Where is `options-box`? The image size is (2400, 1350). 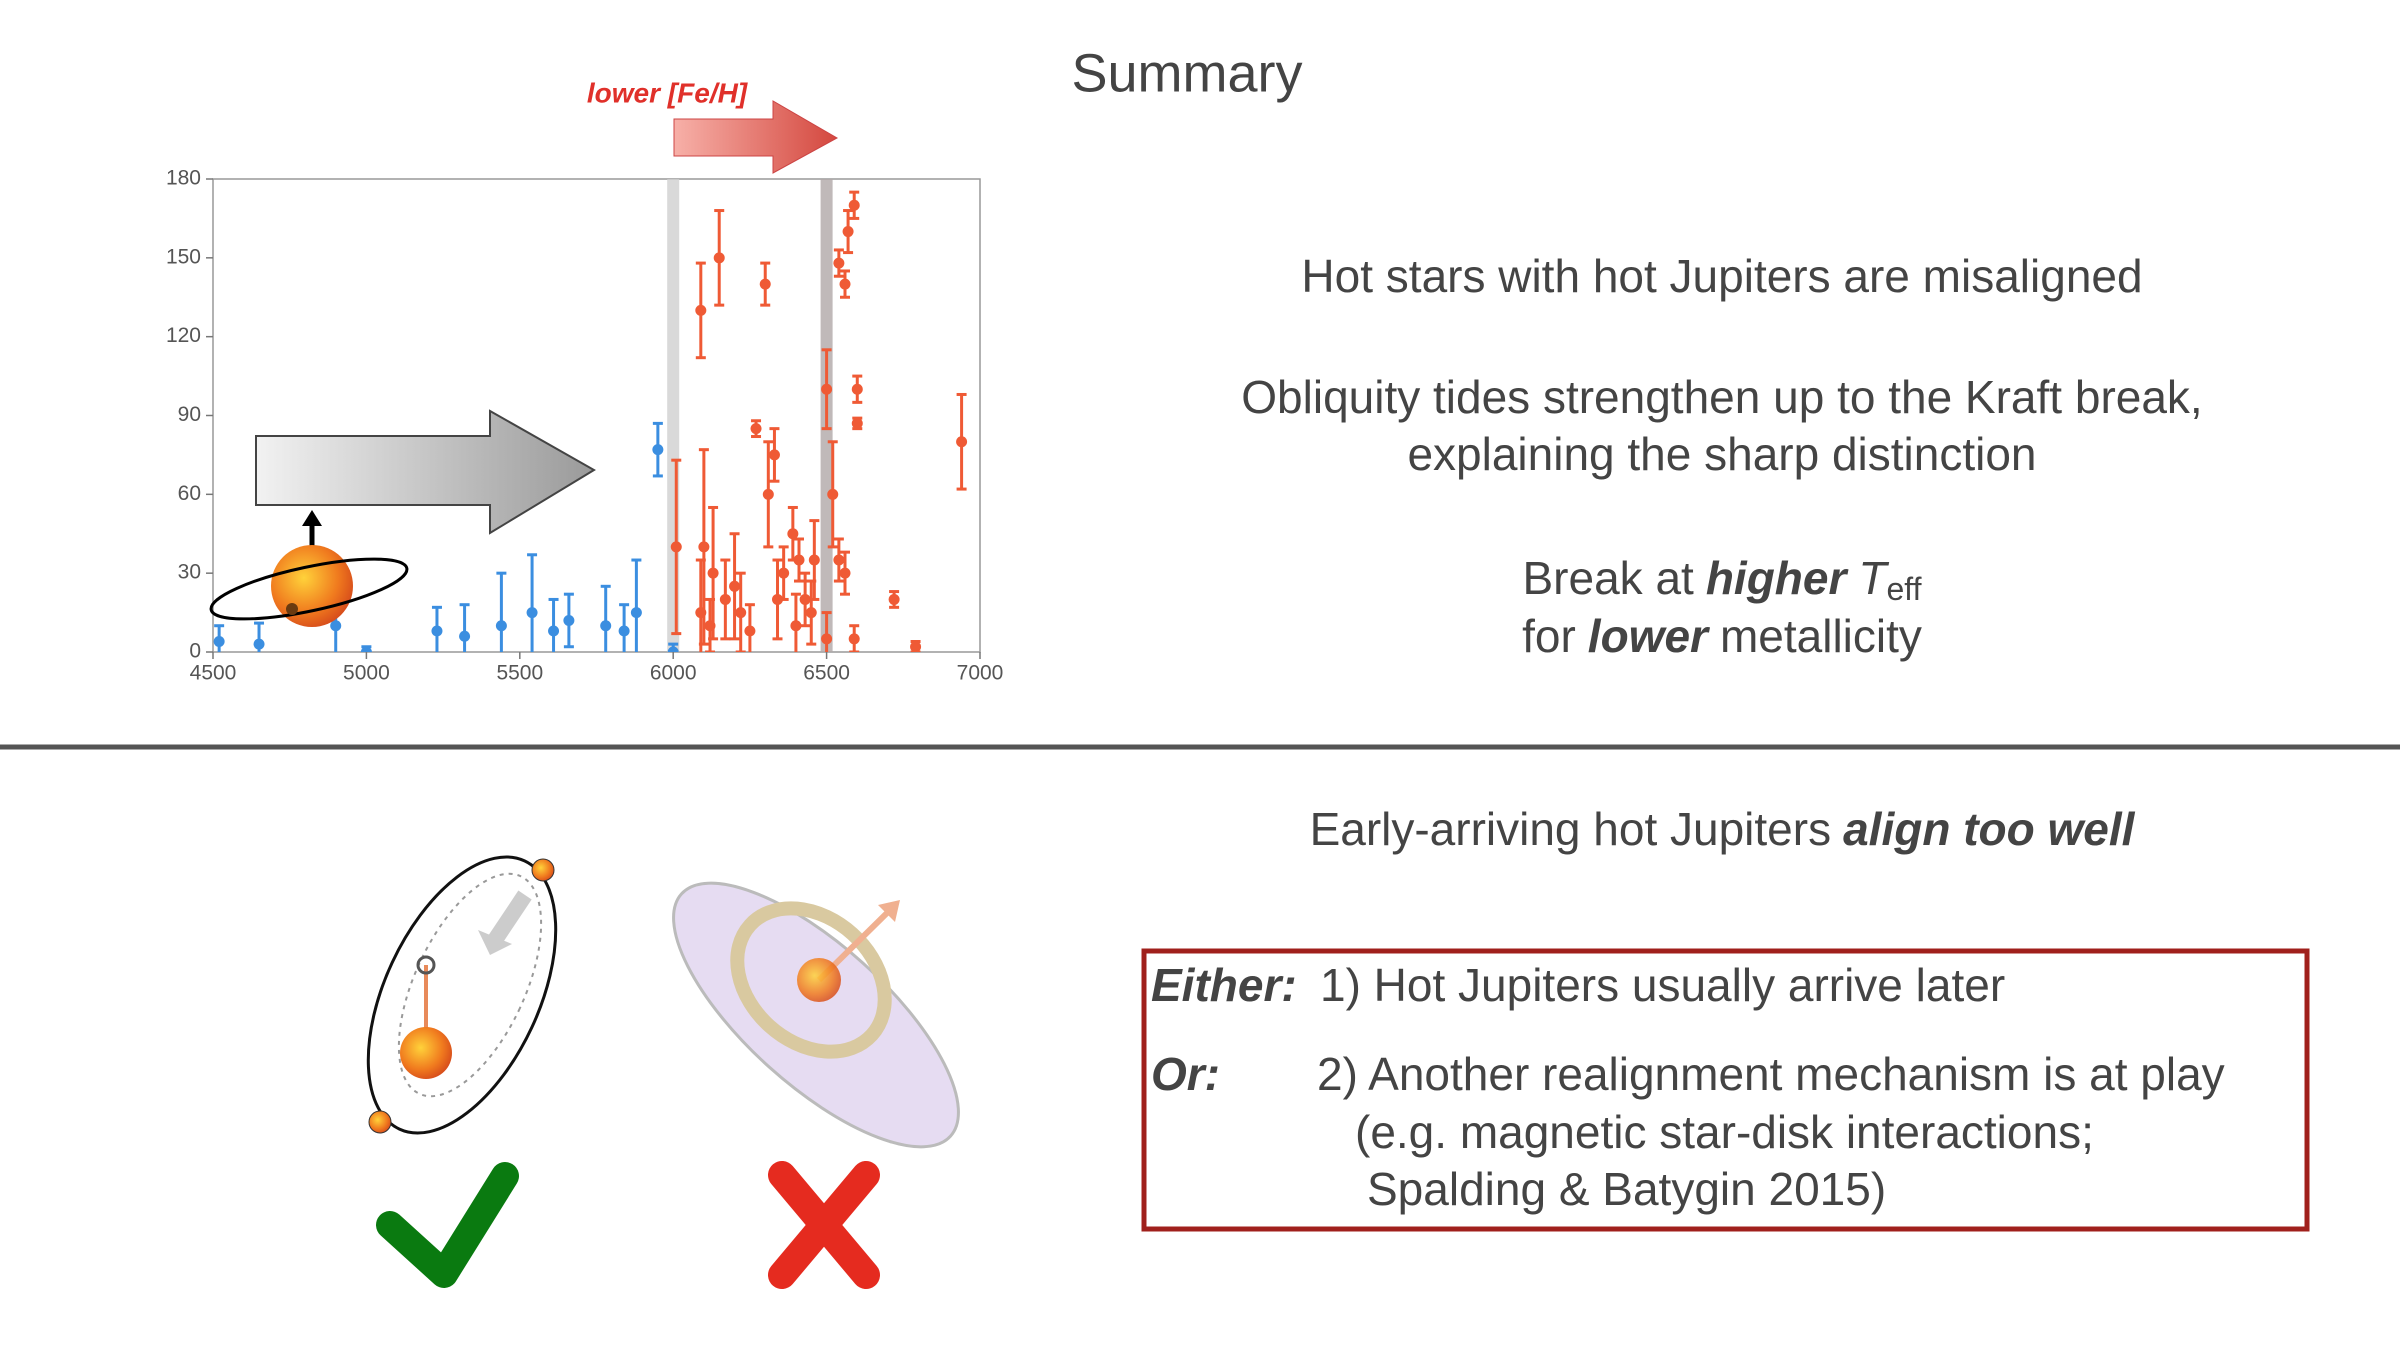 options-box is located at coordinates (1725, 1090).